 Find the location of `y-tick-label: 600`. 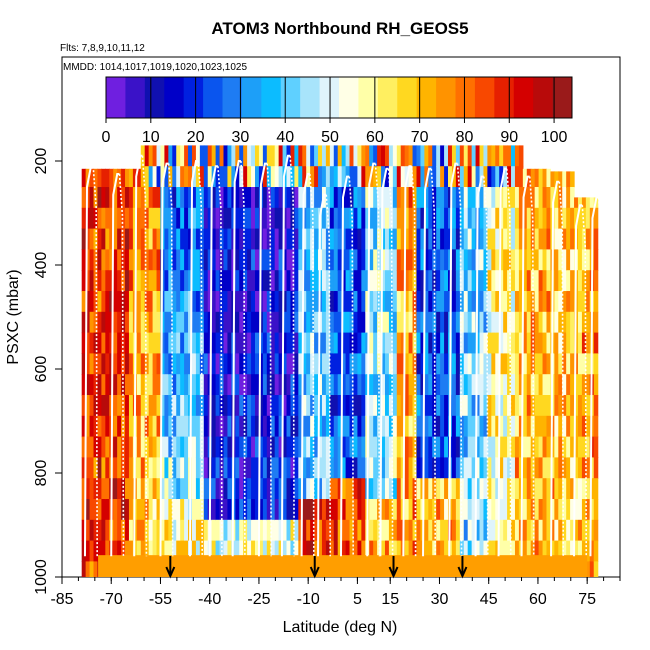

y-tick-label: 600 is located at coordinates (41, 369).